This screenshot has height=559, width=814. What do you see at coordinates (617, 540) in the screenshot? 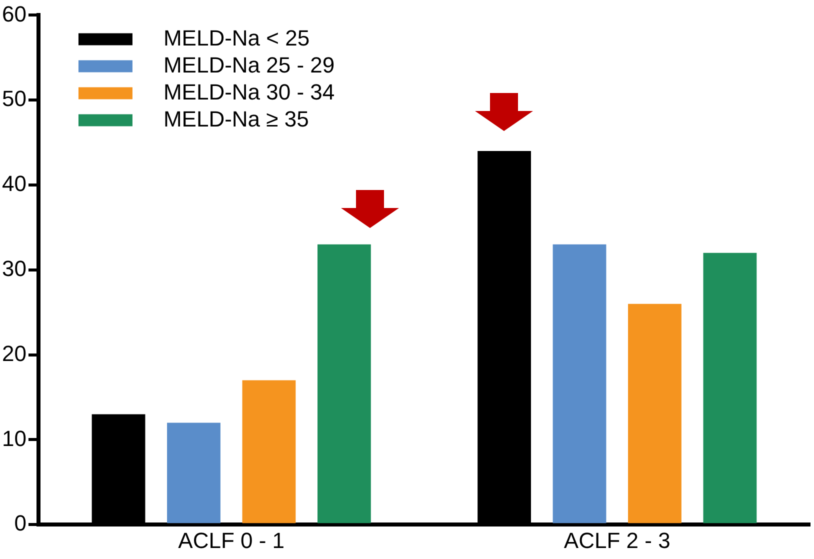
I see `x-tick-label: ACLF 2 - 3` at bounding box center [617, 540].